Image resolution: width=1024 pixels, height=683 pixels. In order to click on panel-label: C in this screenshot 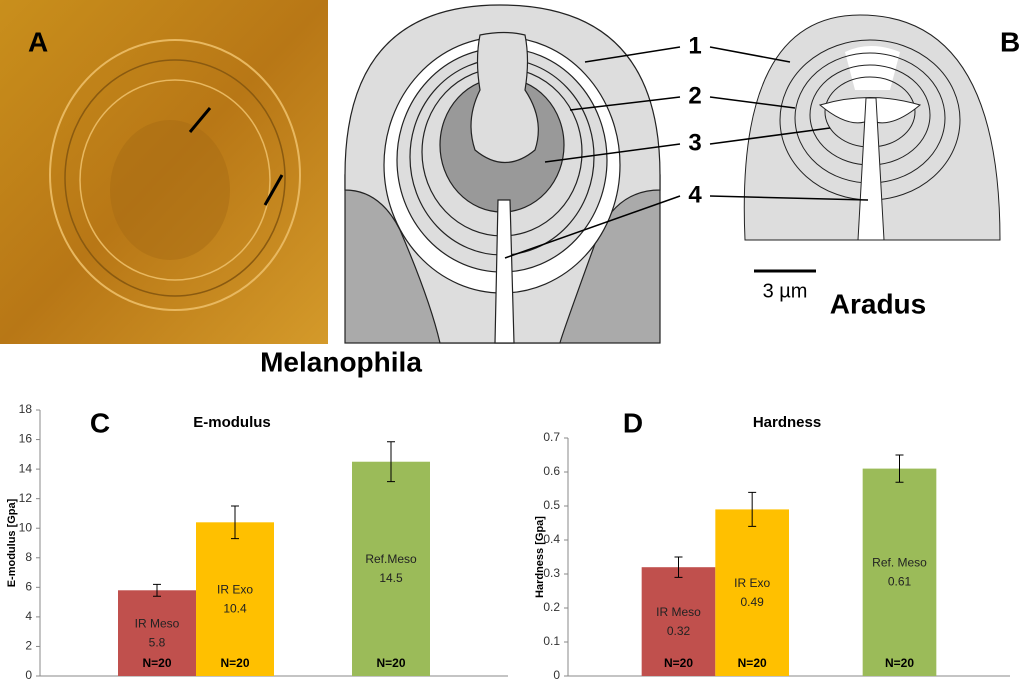, I will do `click(100, 422)`.